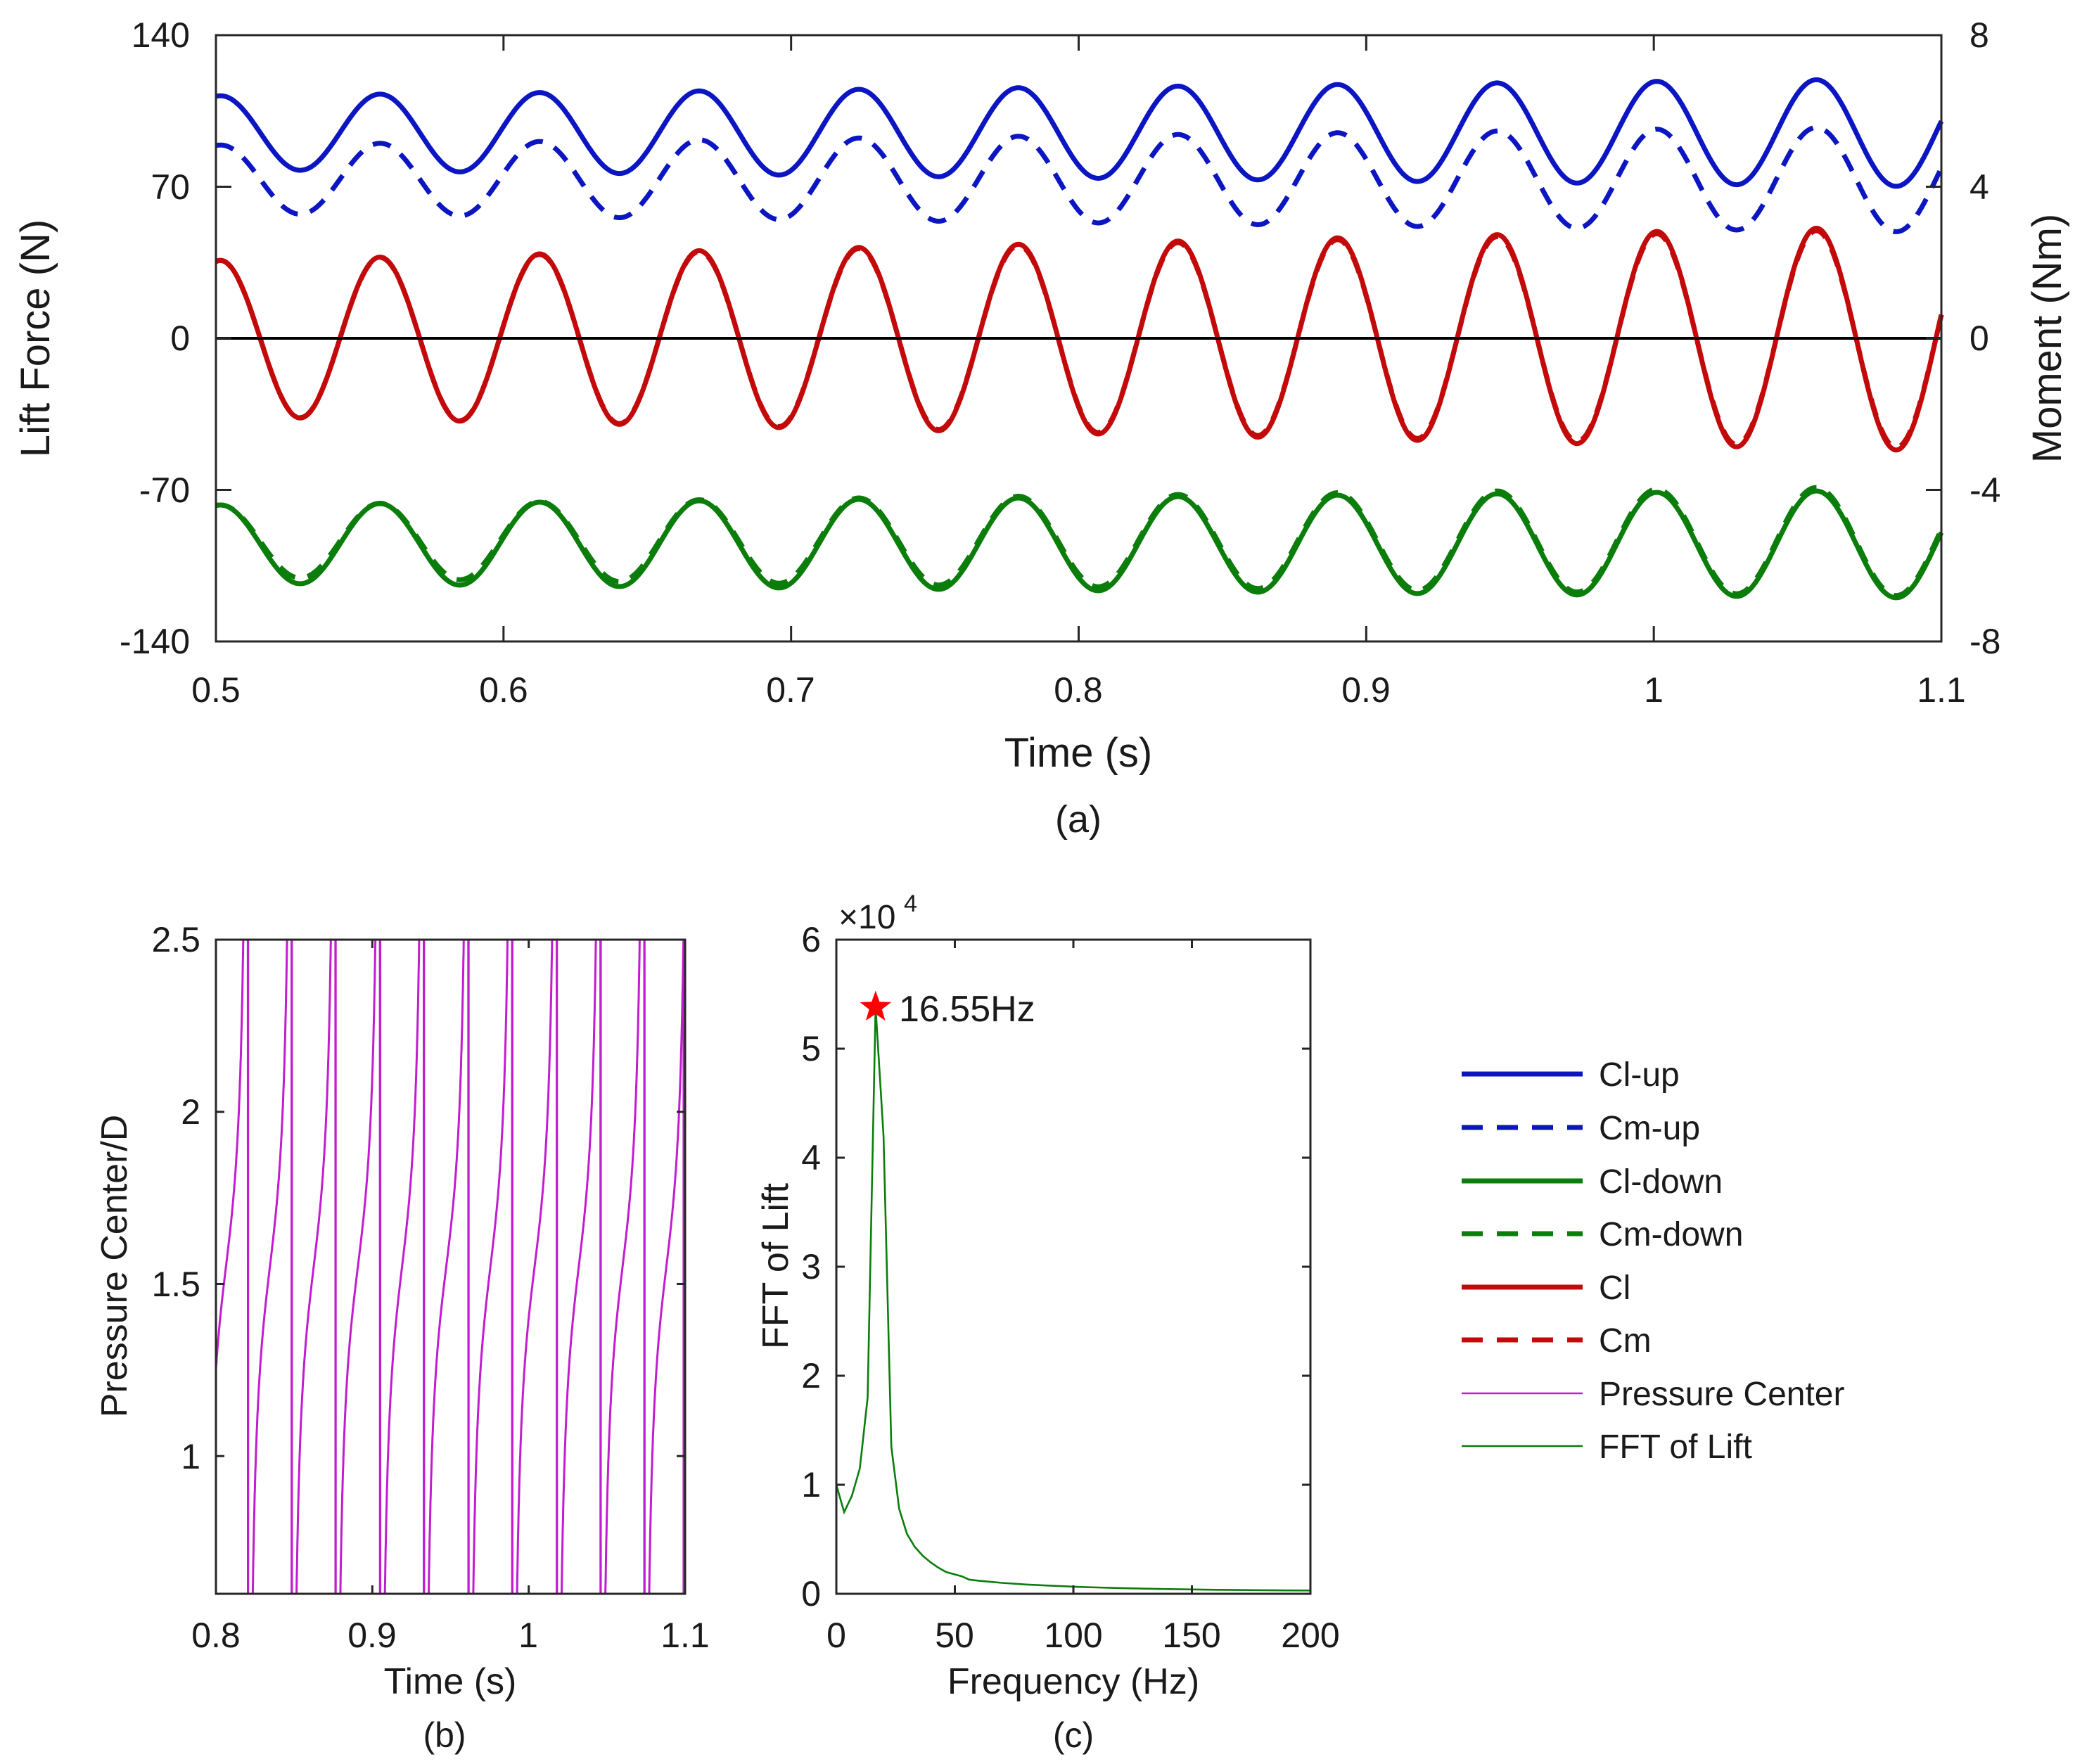  Describe the element at coordinates (2047, 338) in the screenshot. I see `panel-a-y2label: Moment (Nm)` at that location.